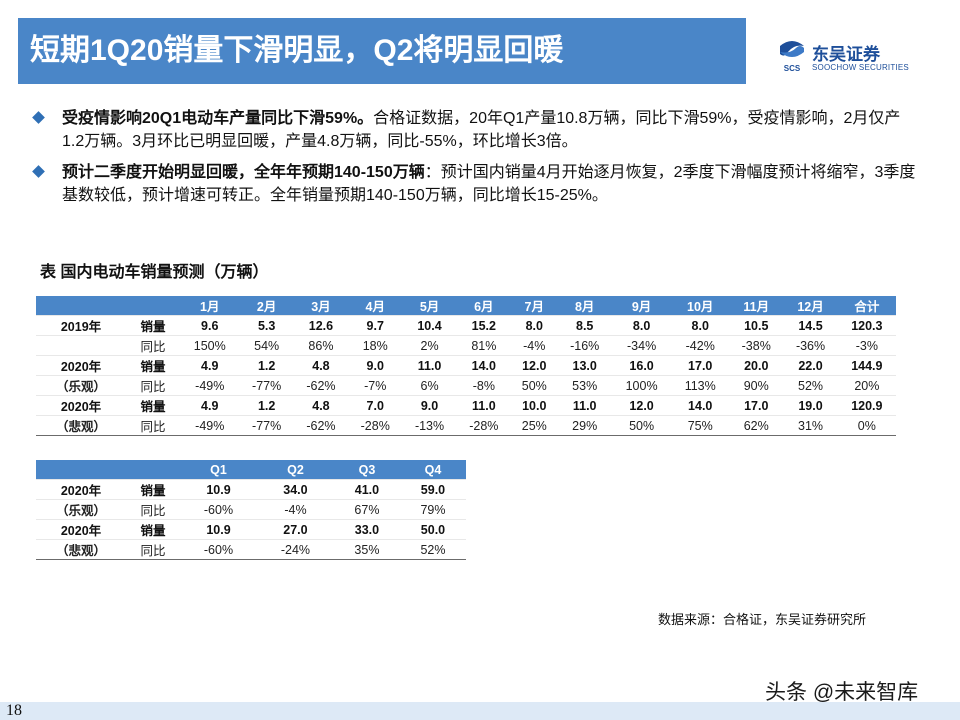 The height and width of the screenshot is (720, 960). What do you see at coordinates (762, 619) in the screenshot?
I see `data-source-note: 数据来源：合格证，东吴证券研究所` at bounding box center [762, 619].